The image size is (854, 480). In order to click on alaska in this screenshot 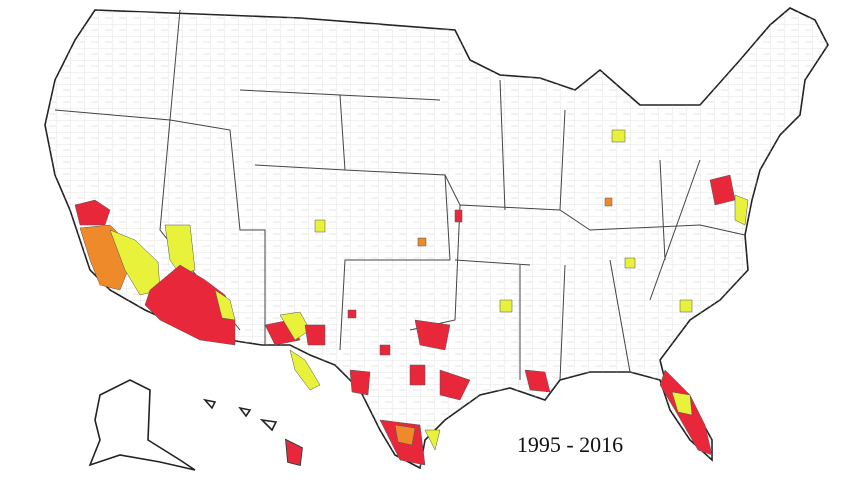, I will do `click(142, 425)`.